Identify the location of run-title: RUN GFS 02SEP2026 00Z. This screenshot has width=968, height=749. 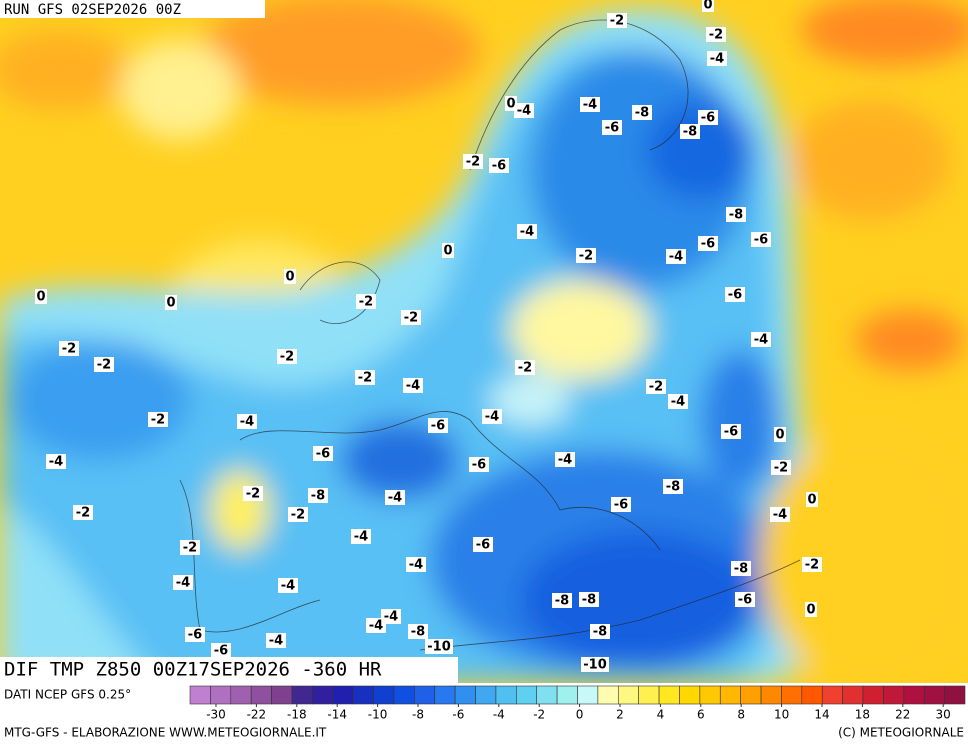
(92, 10).